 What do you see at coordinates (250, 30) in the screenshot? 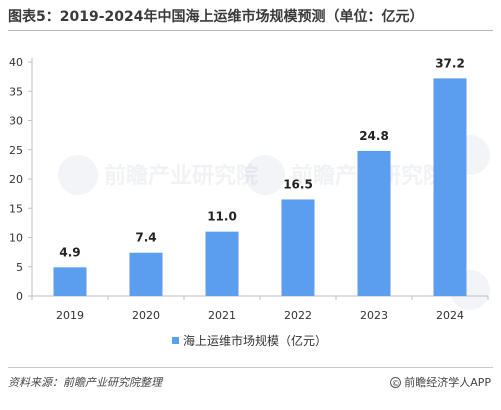
I see `title-divider` at bounding box center [250, 30].